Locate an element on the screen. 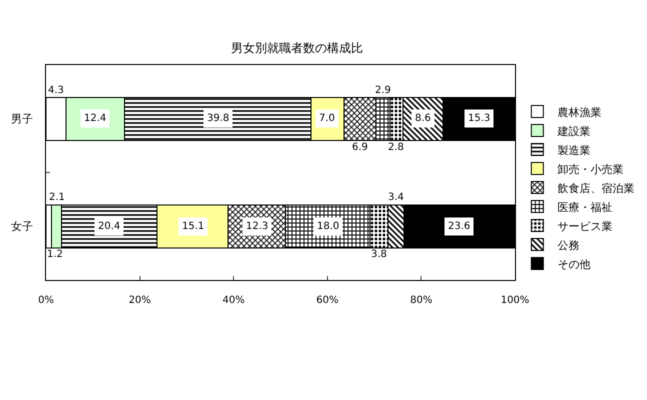 Image resolution: width=647 pixels, height=400 pixels. x-tick-label: 20% is located at coordinates (139, 300).